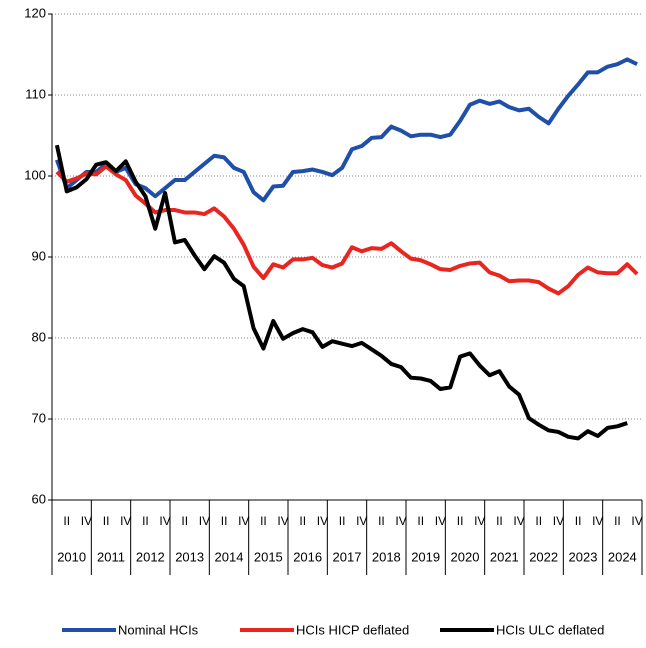  I want to click on year-label: 2022, so click(543, 556).